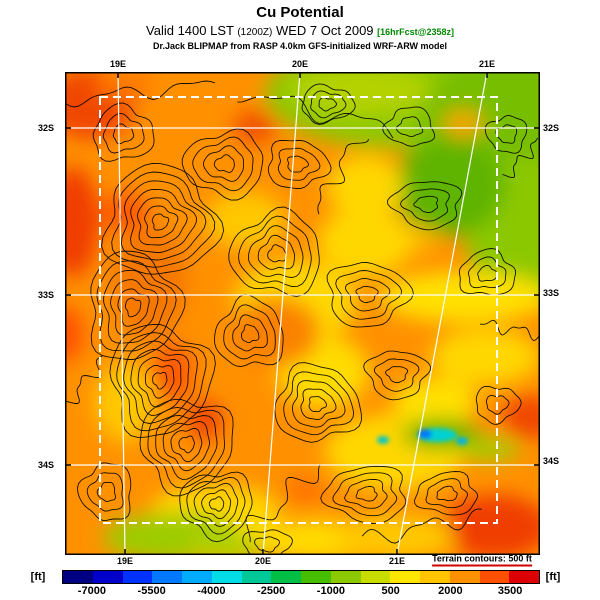  I want to click on lat-label-left-34s: 34S, so click(46, 465).